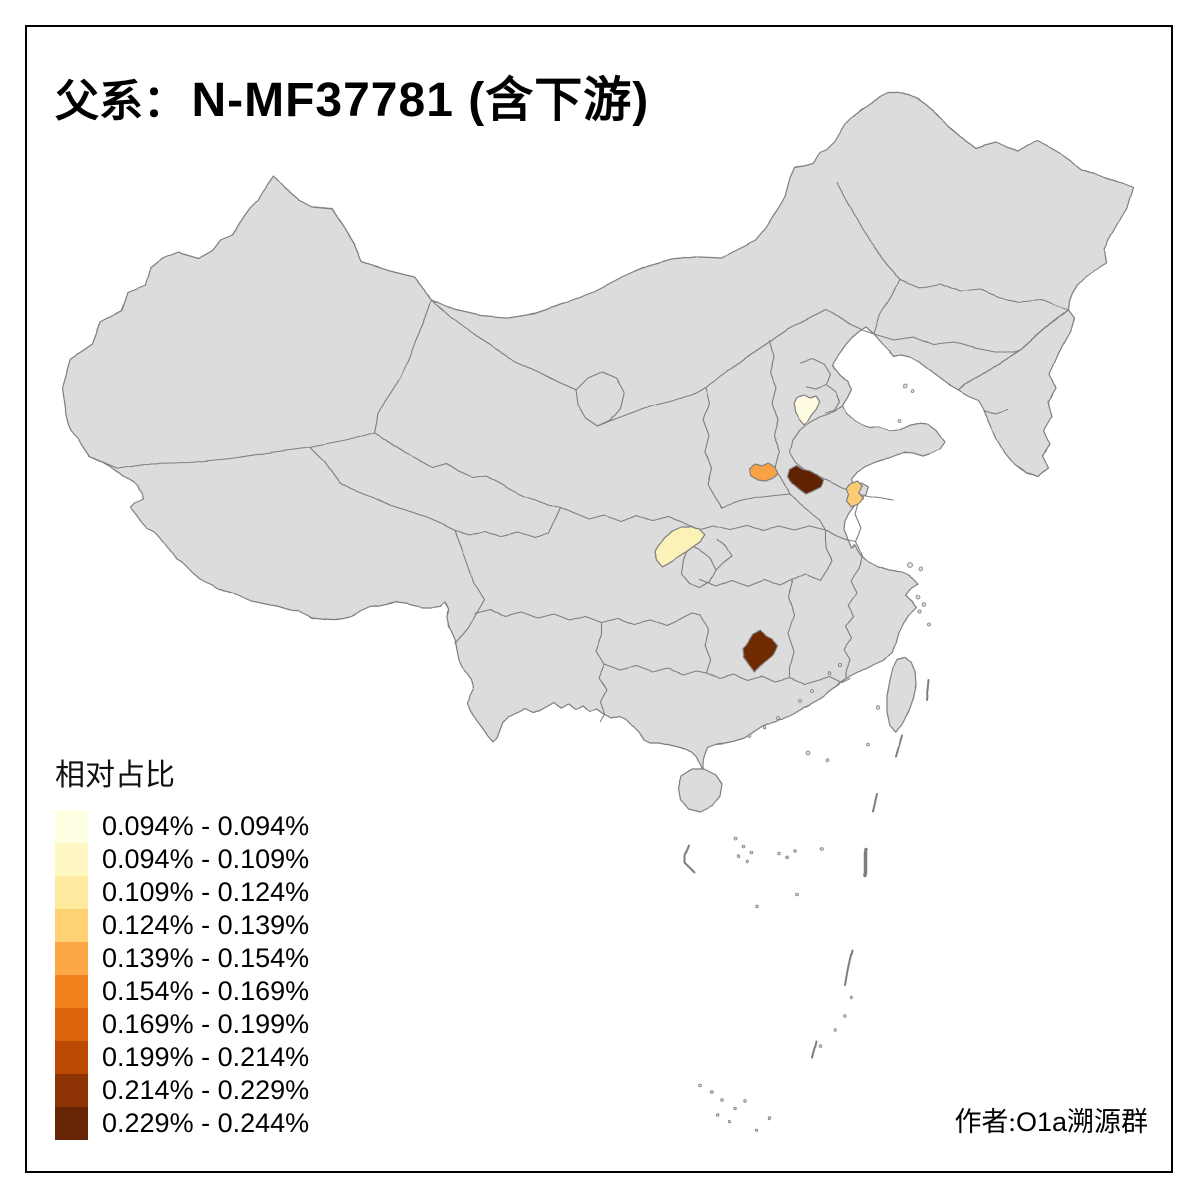 The image size is (1200, 1200). Describe the element at coordinates (1016, 393) in the screenshot. I see `korea-landmass-shape` at that location.